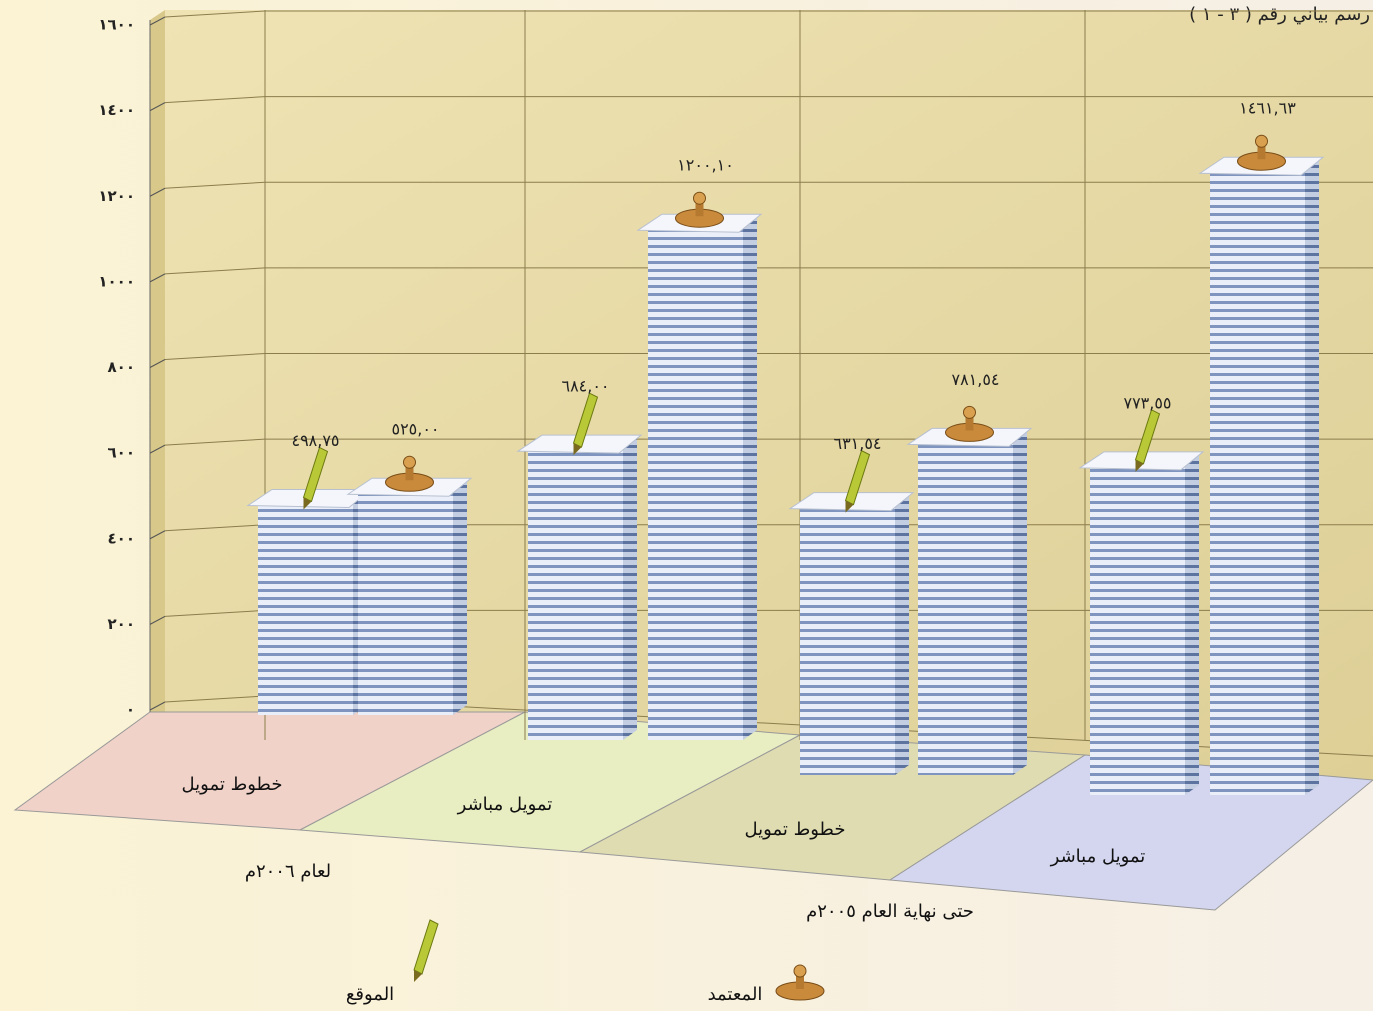 This screenshot has height=1011, width=1373. I want to click on y-tick-label: ٢٠٠, so click(121, 624).